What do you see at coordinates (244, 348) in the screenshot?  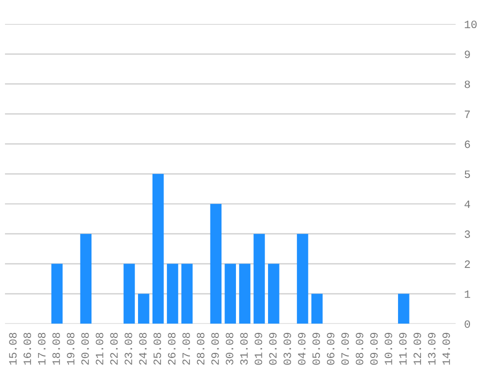 I see `x-tick-label: 31.08` at bounding box center [244, 348].